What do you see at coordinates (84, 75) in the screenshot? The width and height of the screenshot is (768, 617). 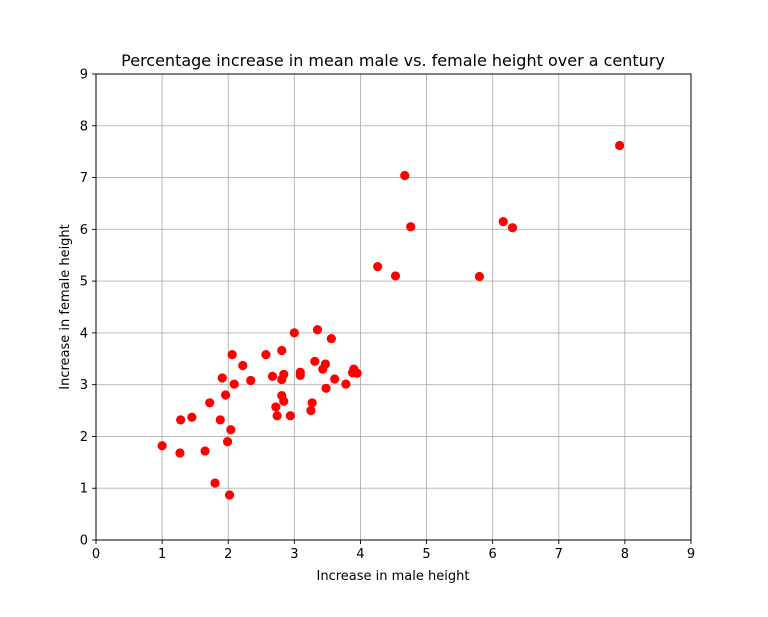 I see `y-tick-label: 9` at bounding box center [84, 75].